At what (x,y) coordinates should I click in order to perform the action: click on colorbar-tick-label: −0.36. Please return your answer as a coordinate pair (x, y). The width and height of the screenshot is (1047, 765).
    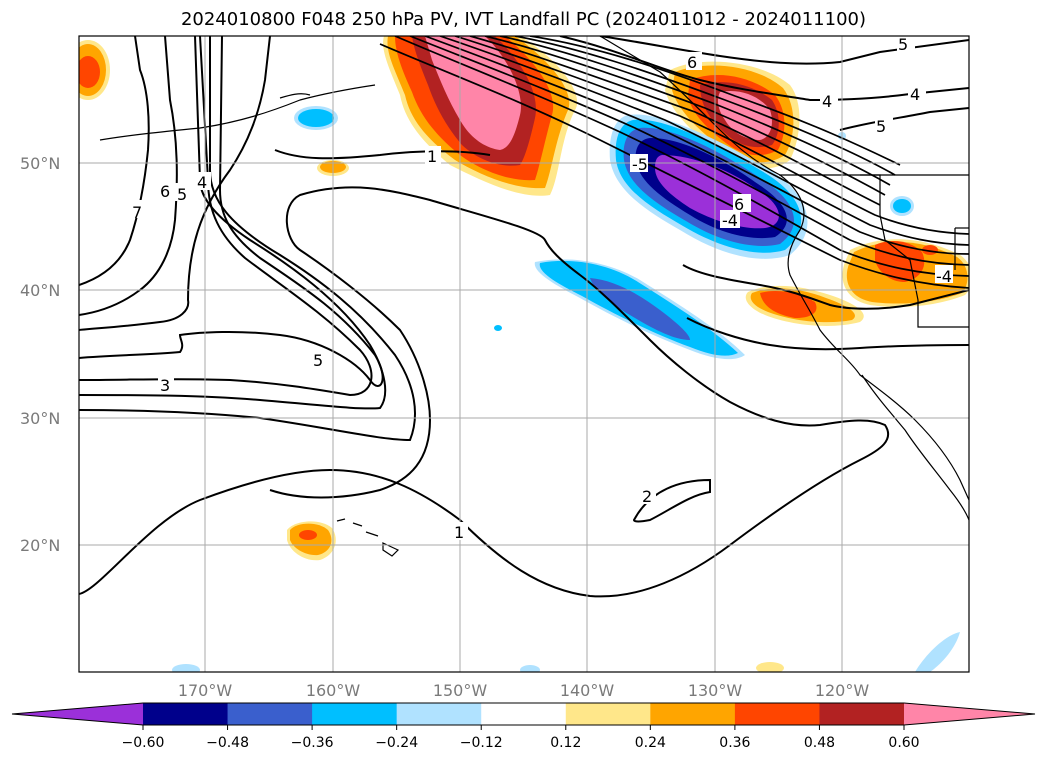
    Looking at the image, I should click on (312, 743).